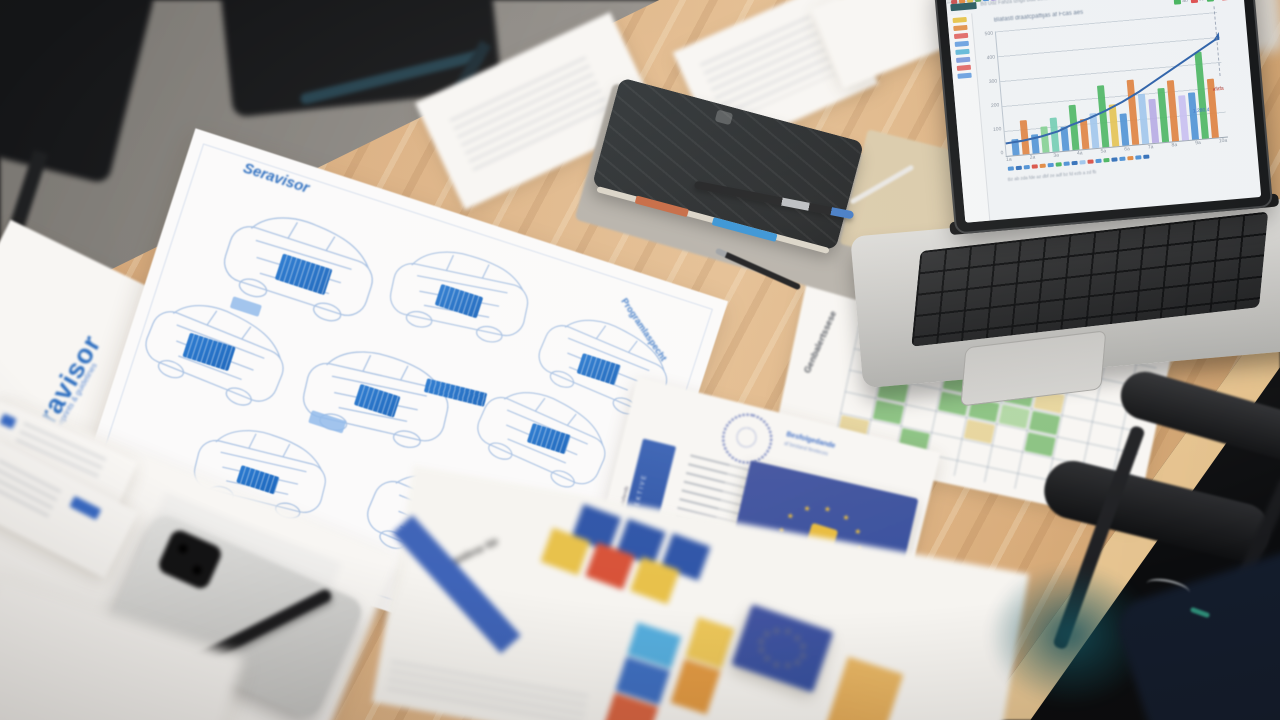  What do you see at coordinates (1079, 153) in the screenshot?
I see `axis-tick-label: 4a` at bounding box center [1079, 153].